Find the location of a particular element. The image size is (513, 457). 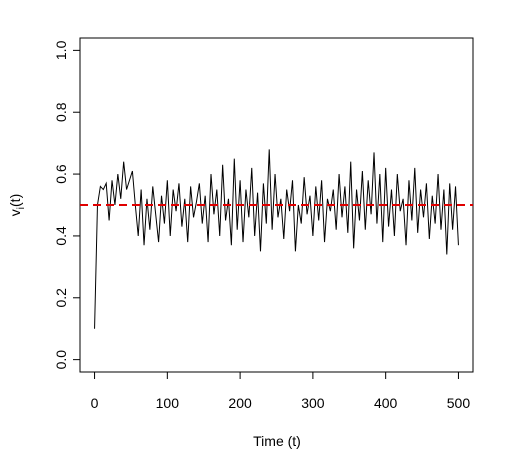

x-tick-label: 400 is located at coordinates (386, 403).